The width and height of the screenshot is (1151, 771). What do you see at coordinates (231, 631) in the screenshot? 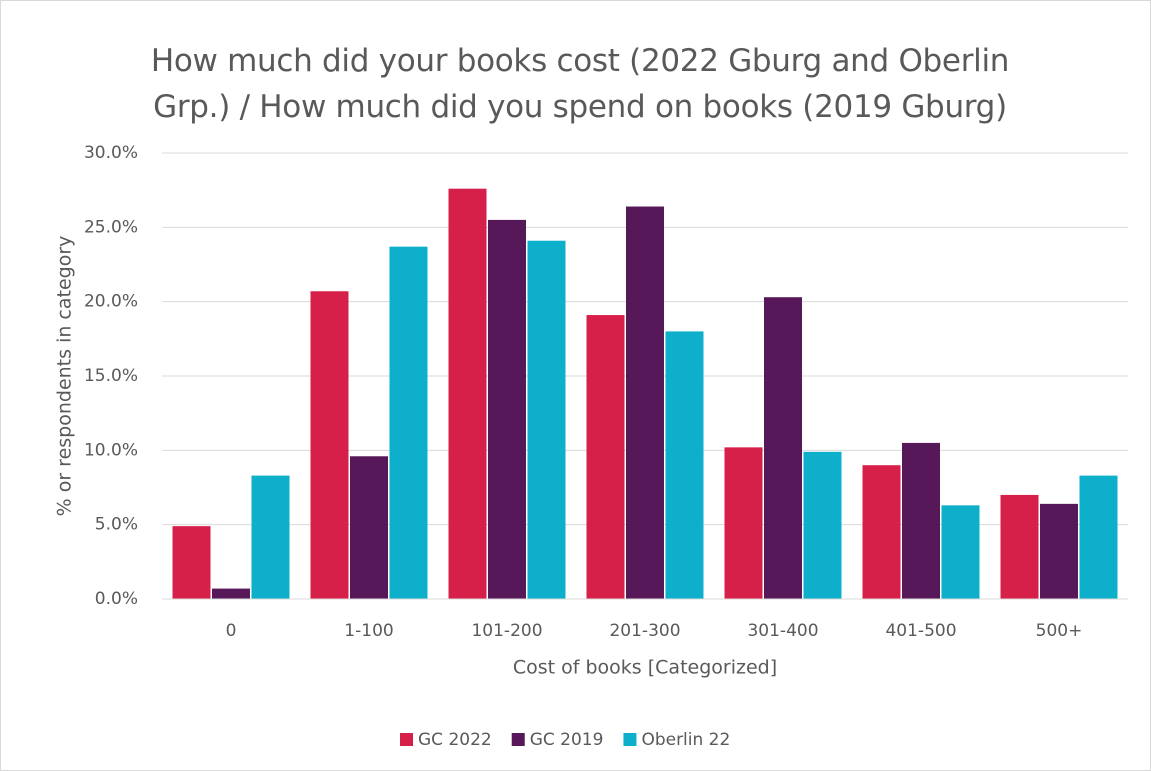
I see `x-tick-label: 0` at bounding box center [231, 631].